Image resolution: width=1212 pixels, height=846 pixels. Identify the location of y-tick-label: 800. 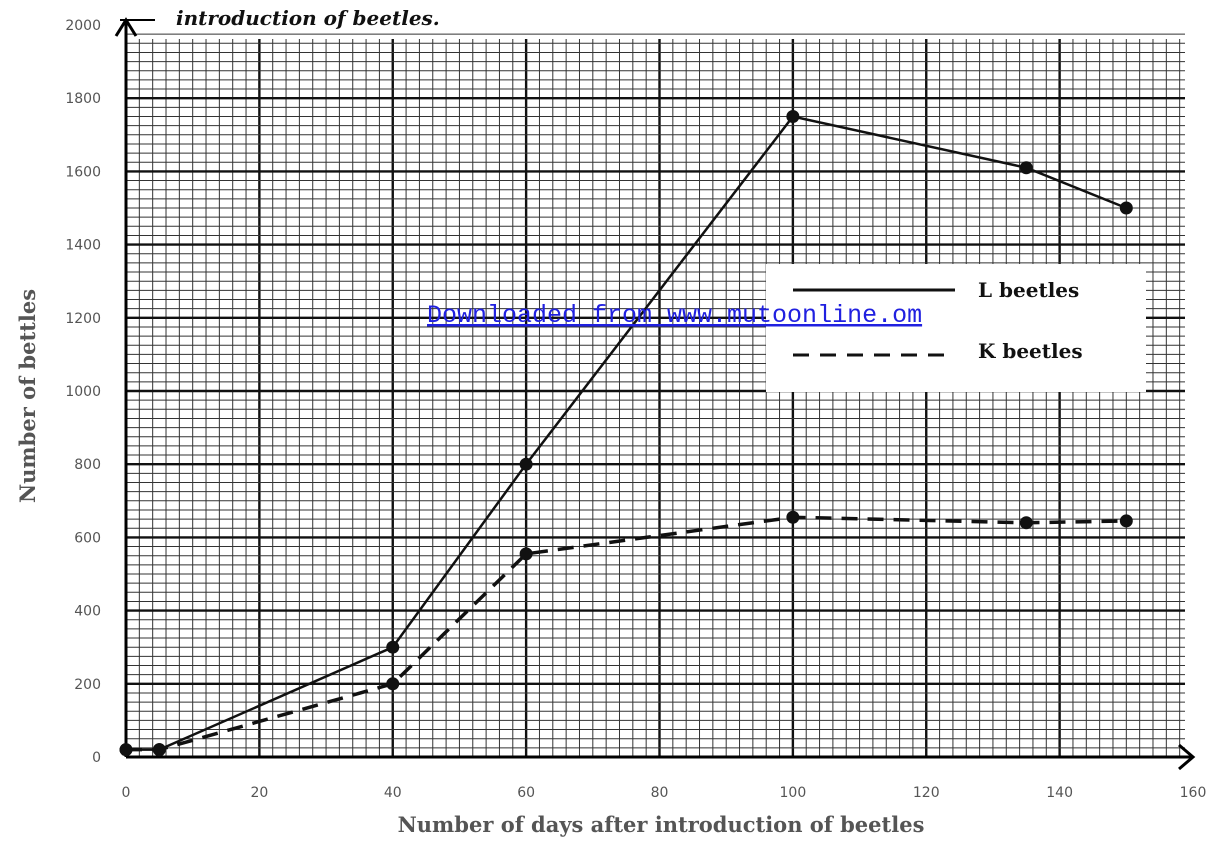
(87, 465).